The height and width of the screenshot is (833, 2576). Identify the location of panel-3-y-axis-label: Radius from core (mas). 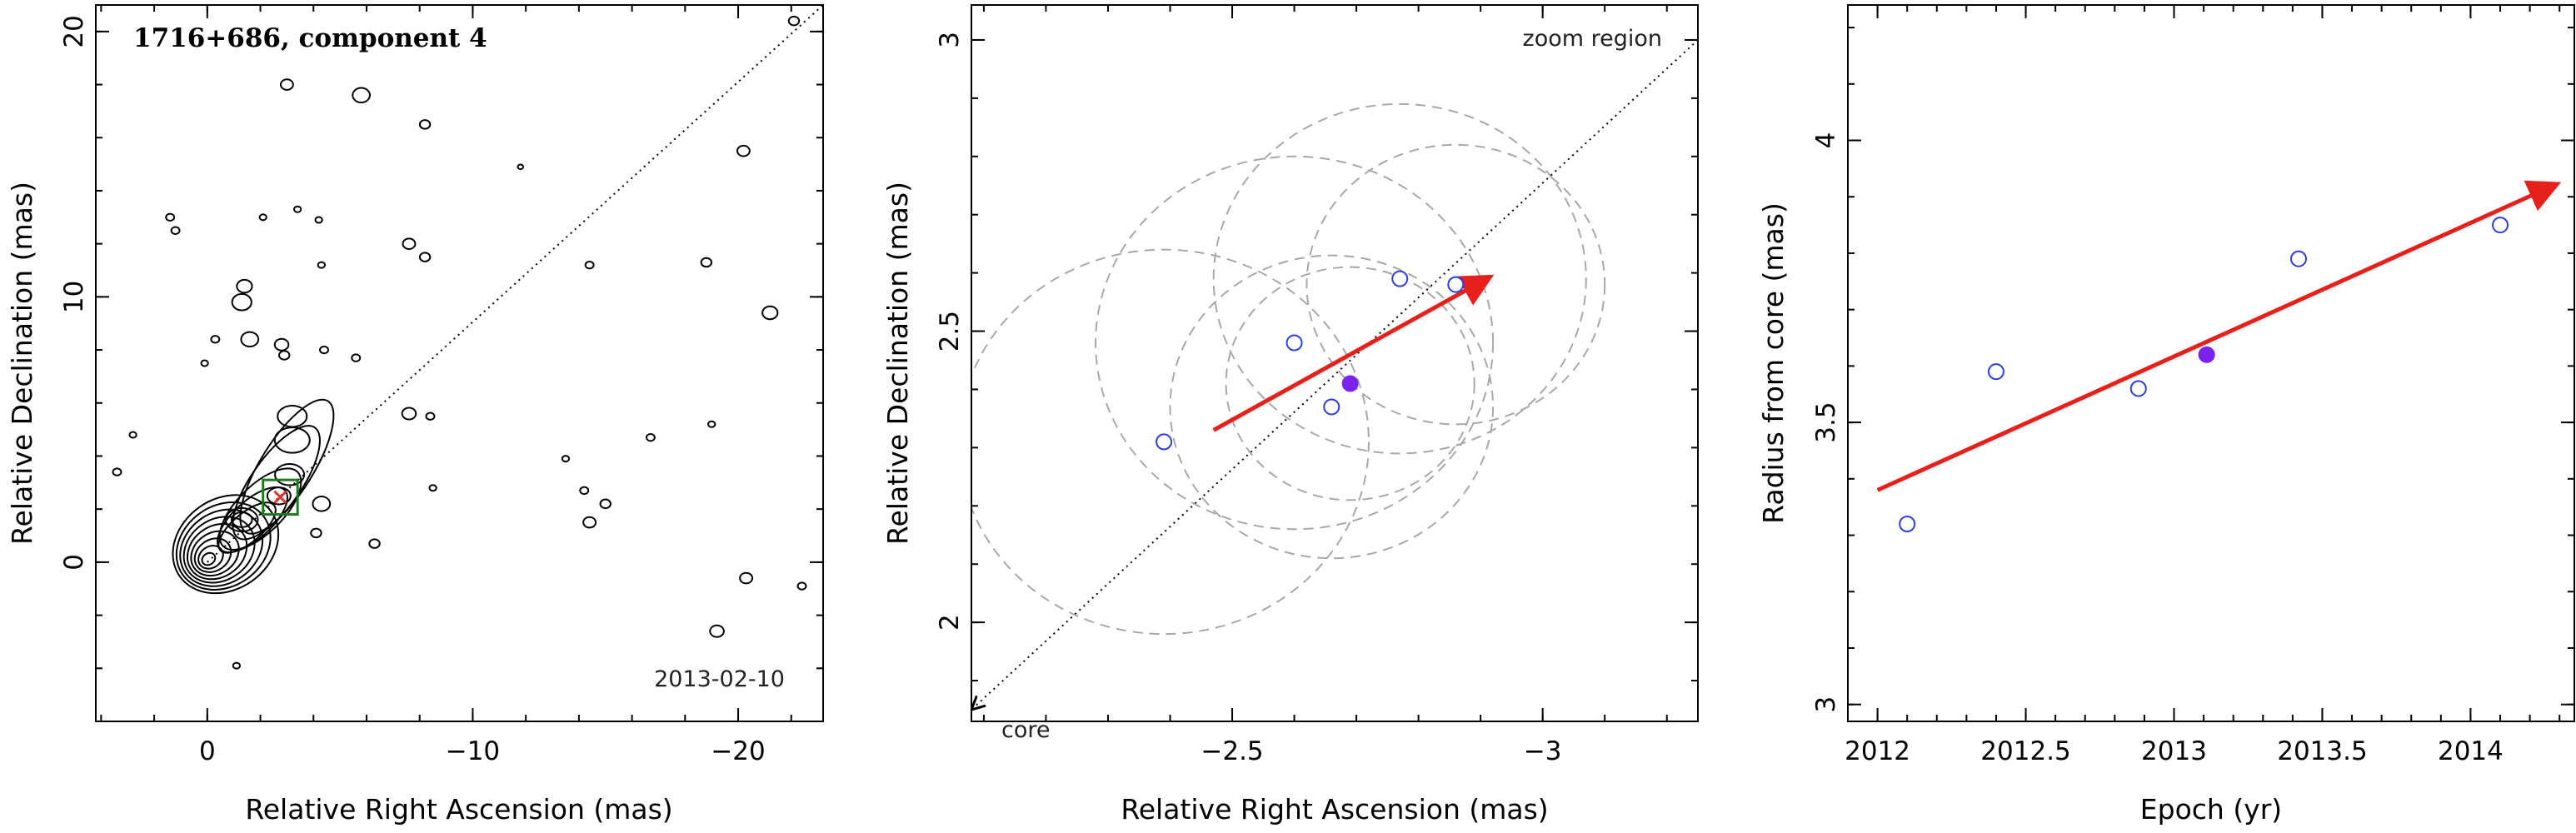
(1773, 363).